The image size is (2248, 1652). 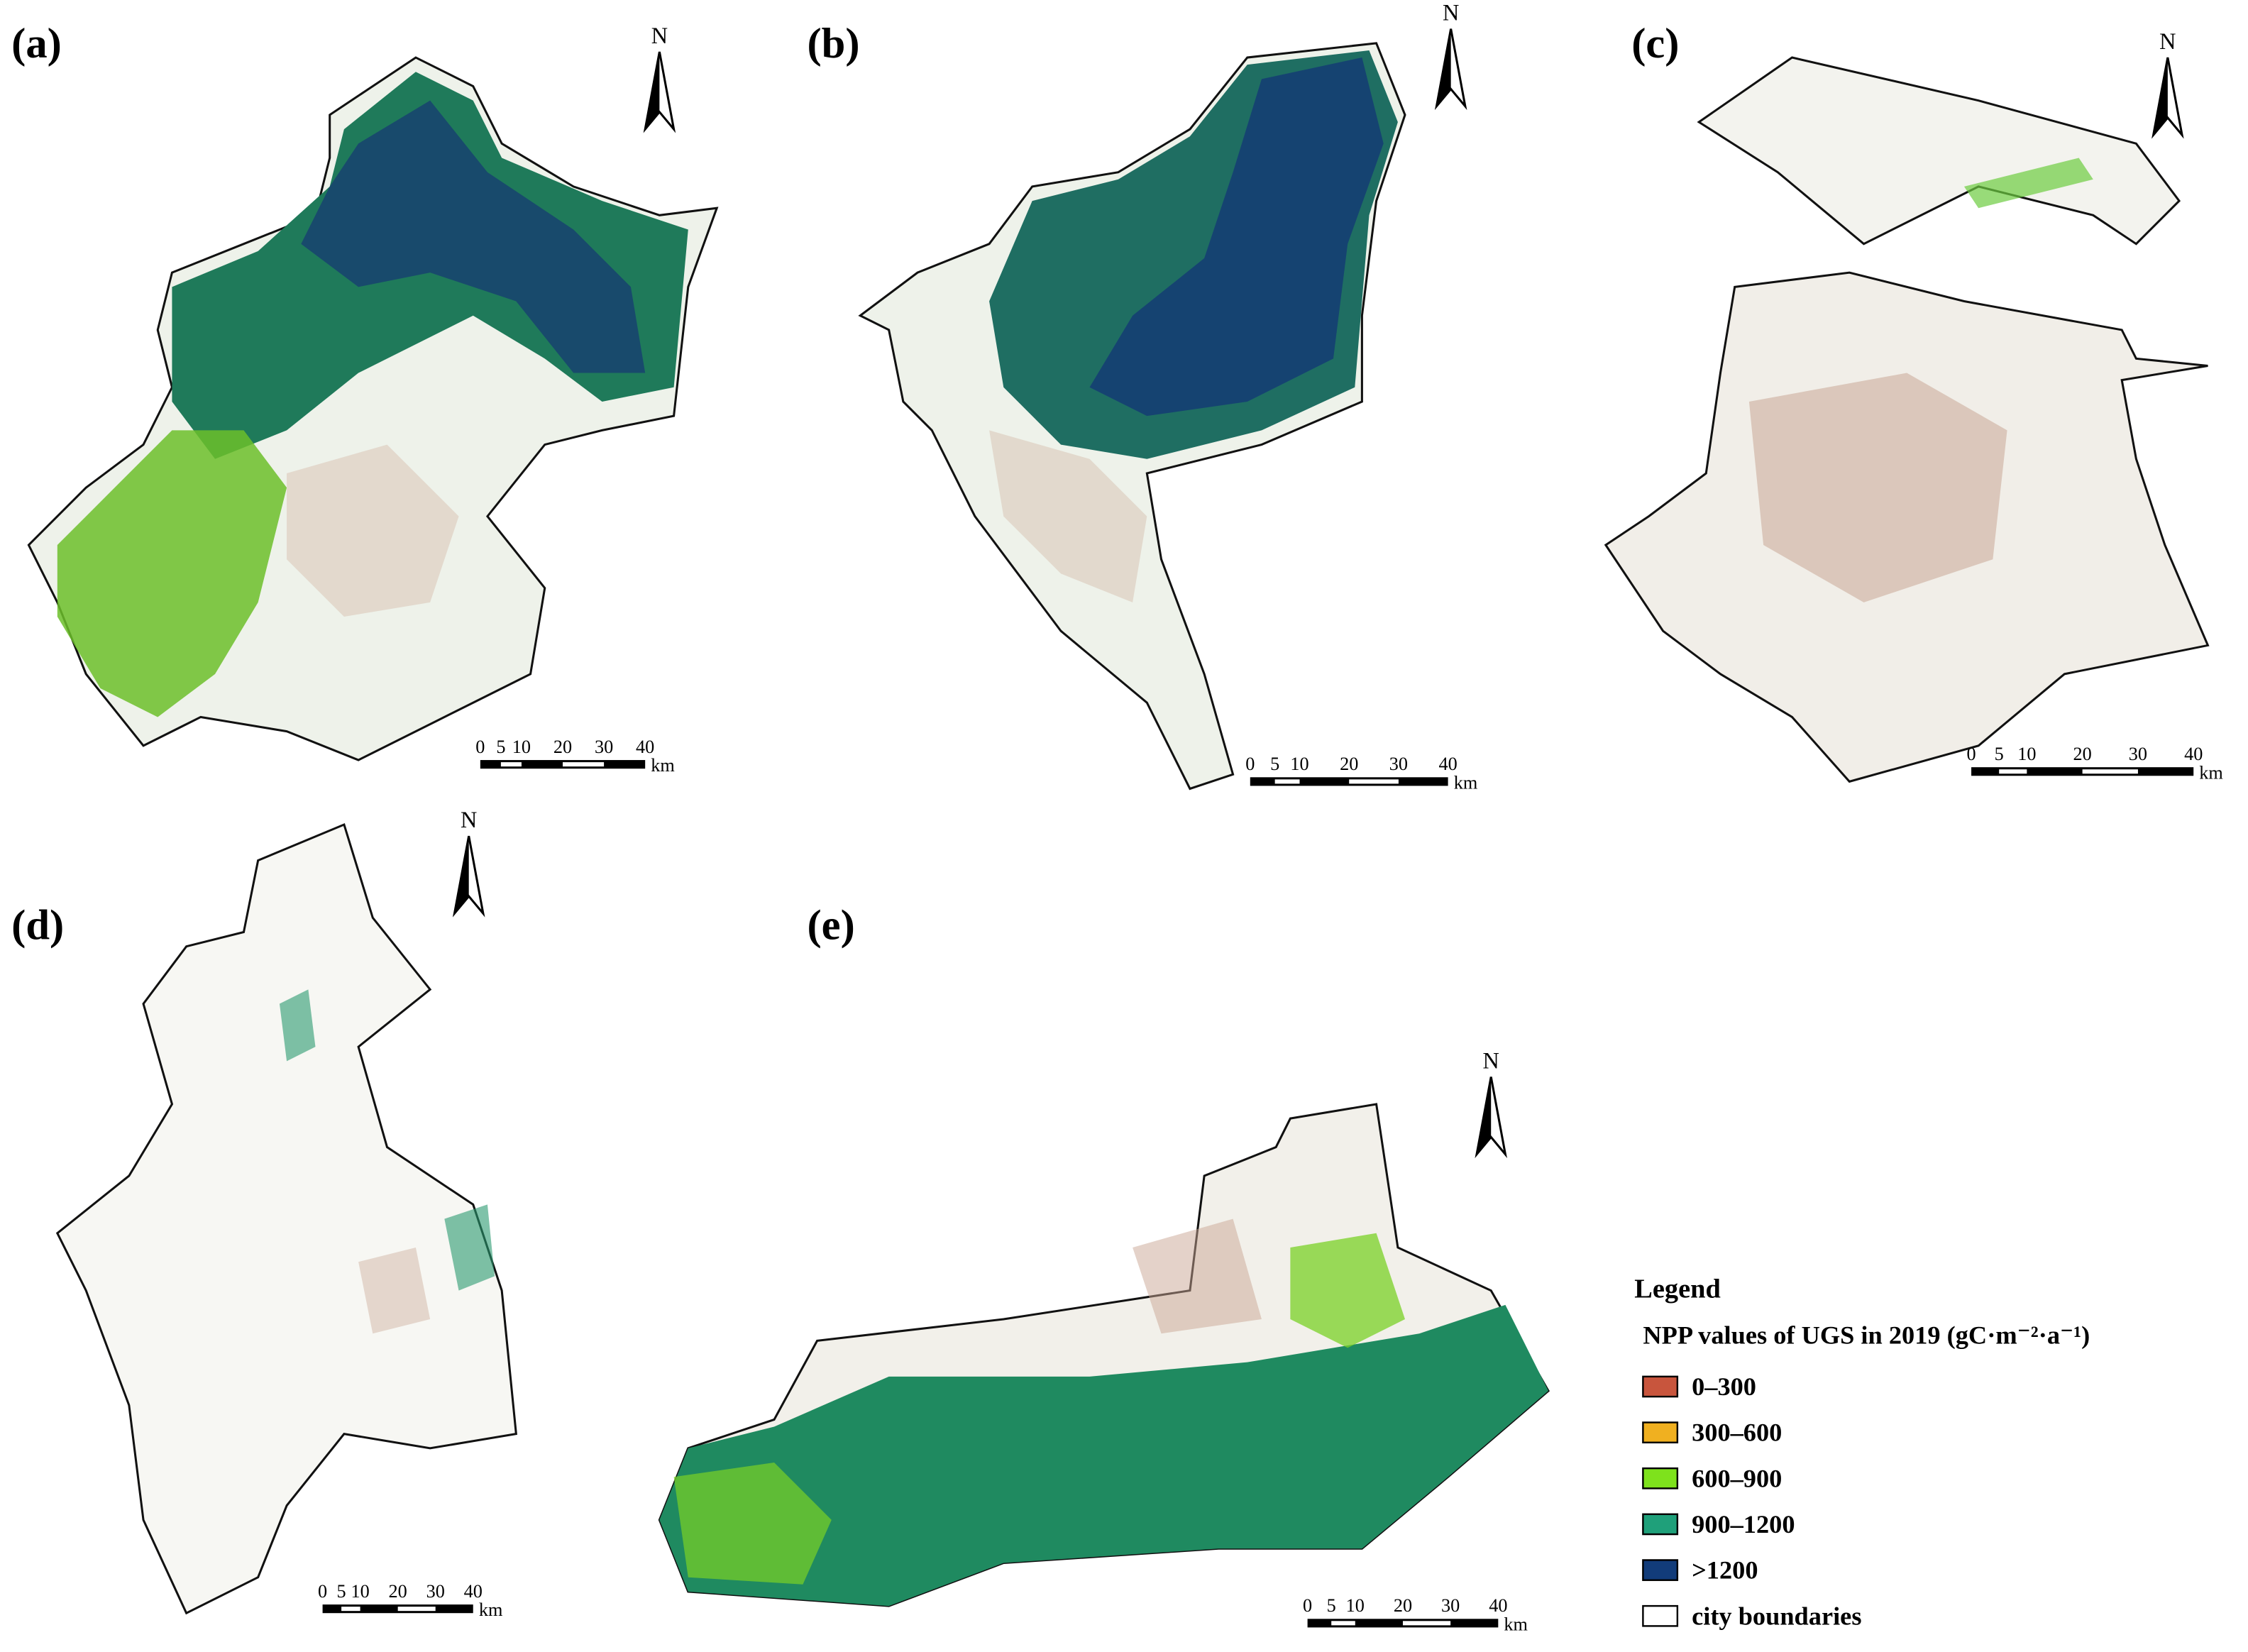 What do you see at coordinates (833, 43) in the screenshot?
I see `panel-label: (b)` at bounding box center [833, 43].